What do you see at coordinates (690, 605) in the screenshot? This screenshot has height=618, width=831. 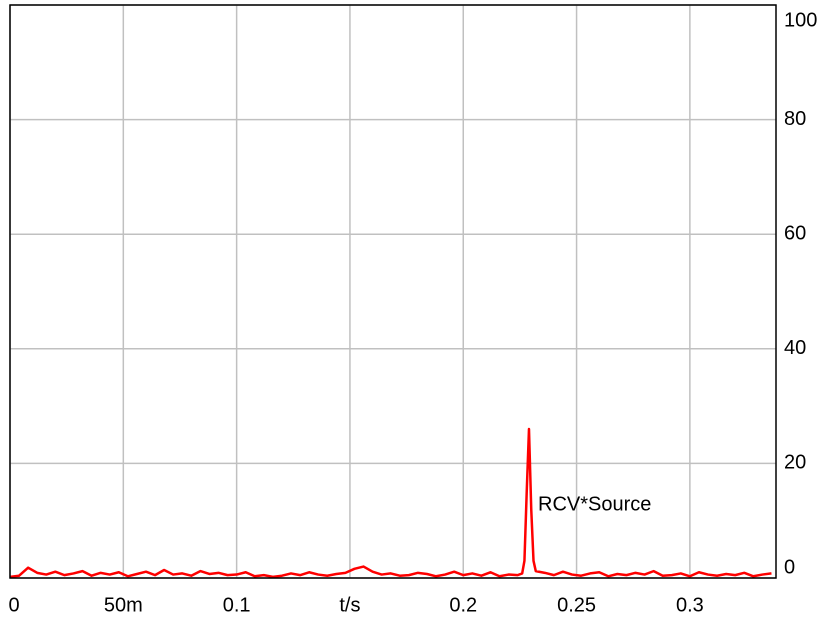 I see `x-tick-label: 0.3` at bounding box center [690, 605].